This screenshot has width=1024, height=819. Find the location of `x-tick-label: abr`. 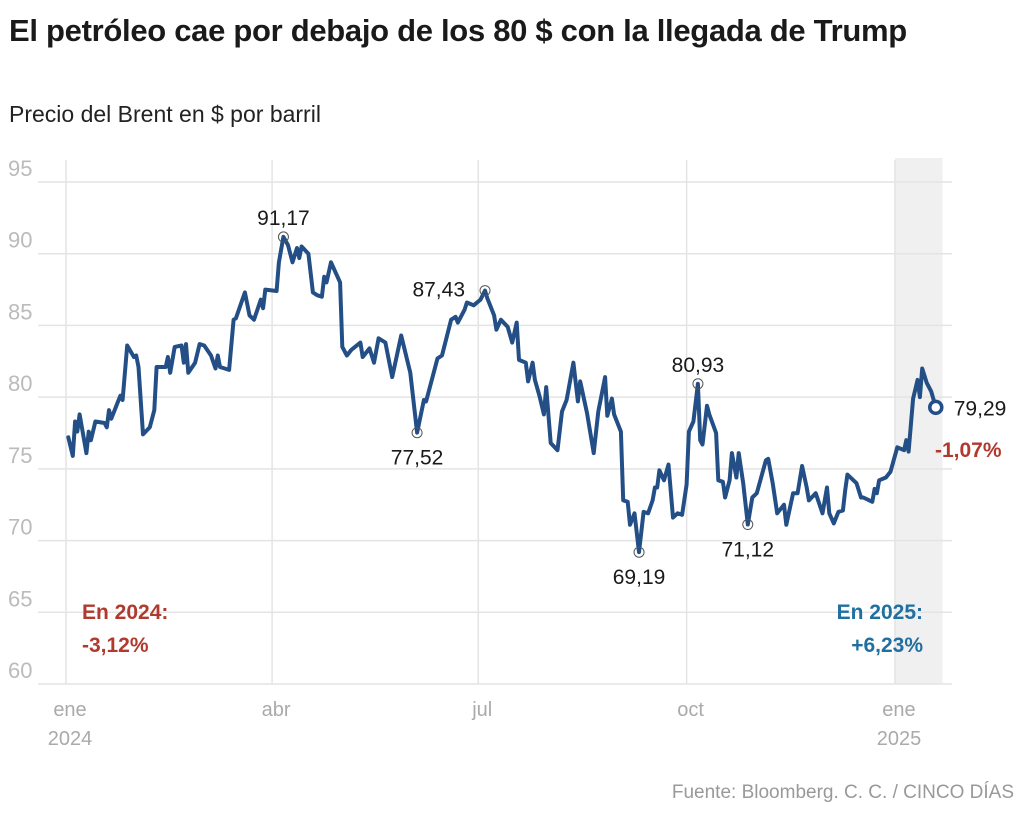

x-tick-label: abr is located at coordinates (276, 710).